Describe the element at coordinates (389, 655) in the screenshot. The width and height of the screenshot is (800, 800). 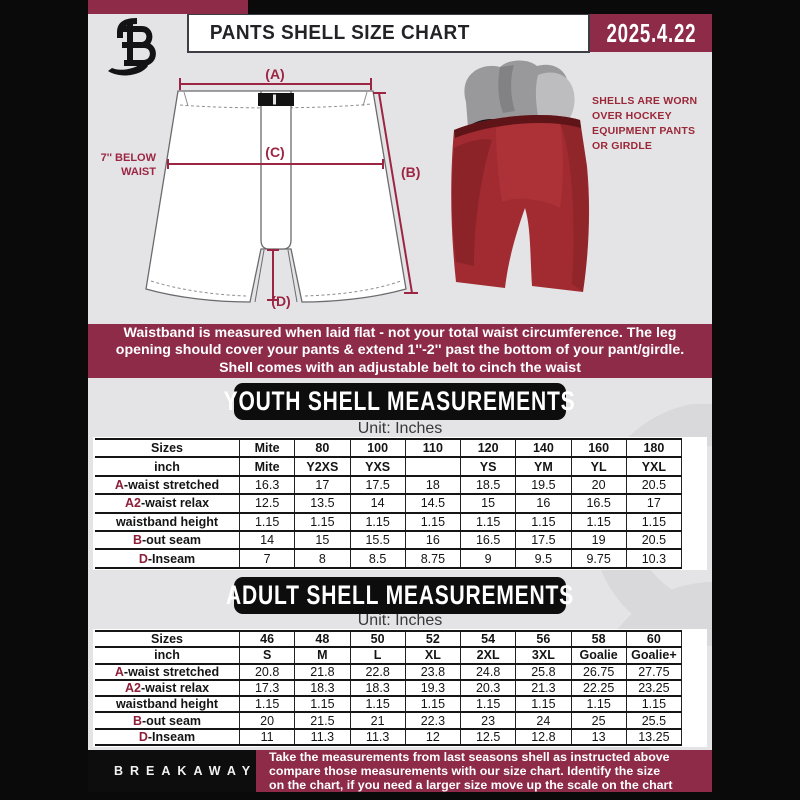
I see `table-row: inch S M L XL 2XL 3XL Goalie Goalie+` at that location.